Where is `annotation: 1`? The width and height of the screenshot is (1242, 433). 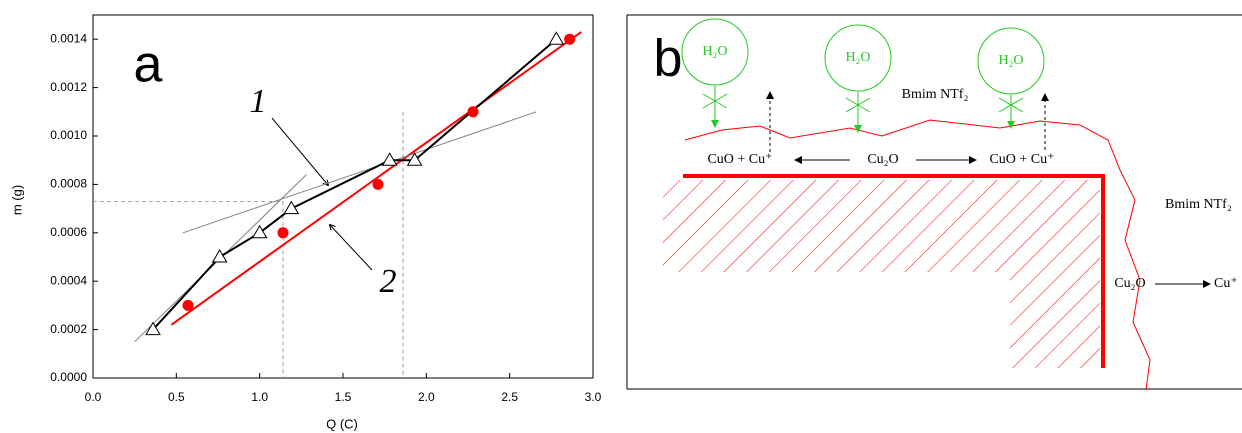
annotation: 1 is located at coordinates (258, 101).